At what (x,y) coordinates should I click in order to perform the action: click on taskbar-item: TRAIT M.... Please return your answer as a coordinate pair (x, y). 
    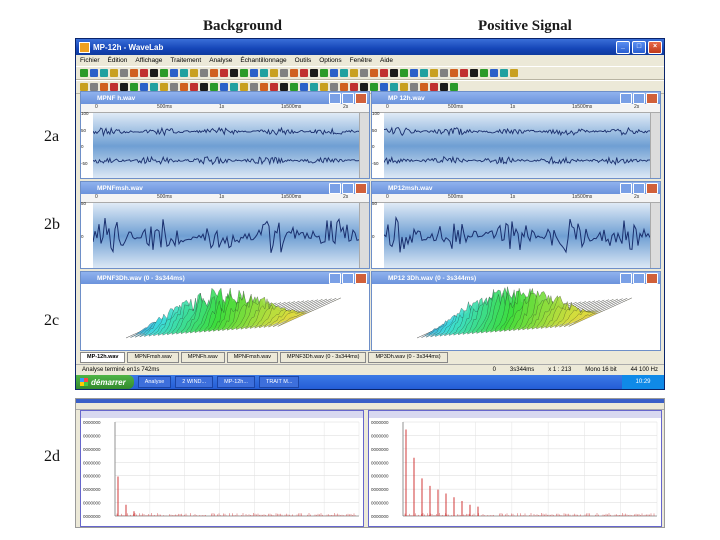
    Looking at the image, I should click on (279, 382).